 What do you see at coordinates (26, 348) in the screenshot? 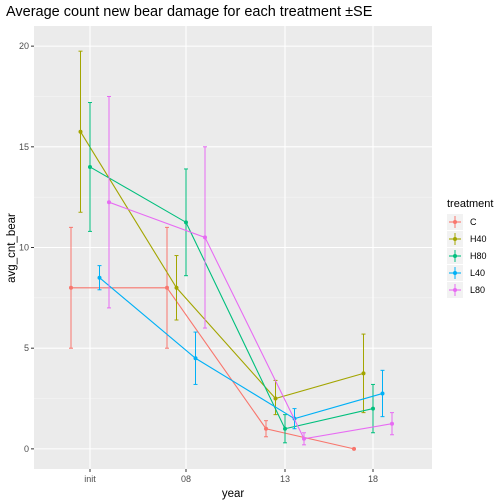
I see `y-tick-label: 5` at bounding box center [26, 348].